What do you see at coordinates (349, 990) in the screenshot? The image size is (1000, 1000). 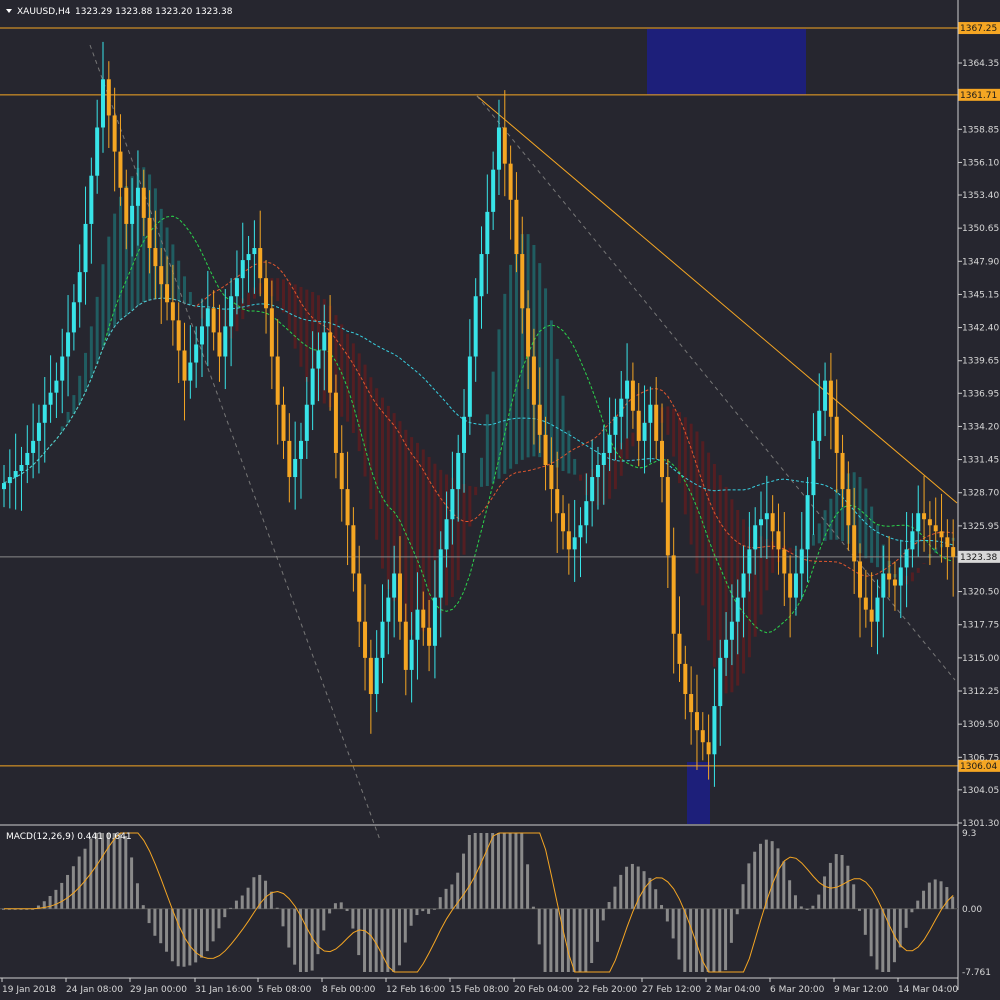 I see `x-tick-label: 8 Feb 00:00` at bounding box center [349, 990].